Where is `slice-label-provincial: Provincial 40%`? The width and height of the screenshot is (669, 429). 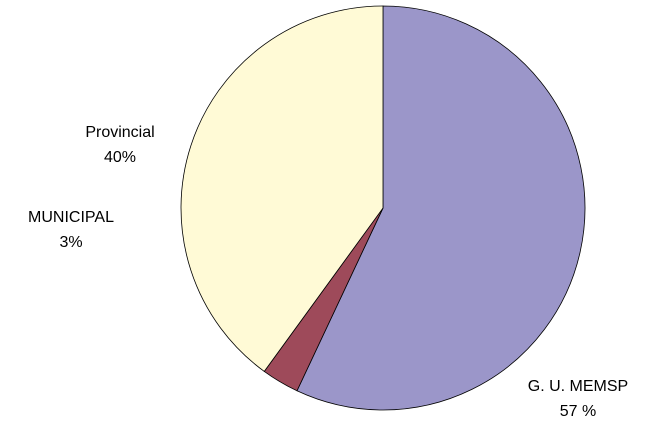 slice-label-provincial: Provincial 40% is located at coordinates (120, 145).